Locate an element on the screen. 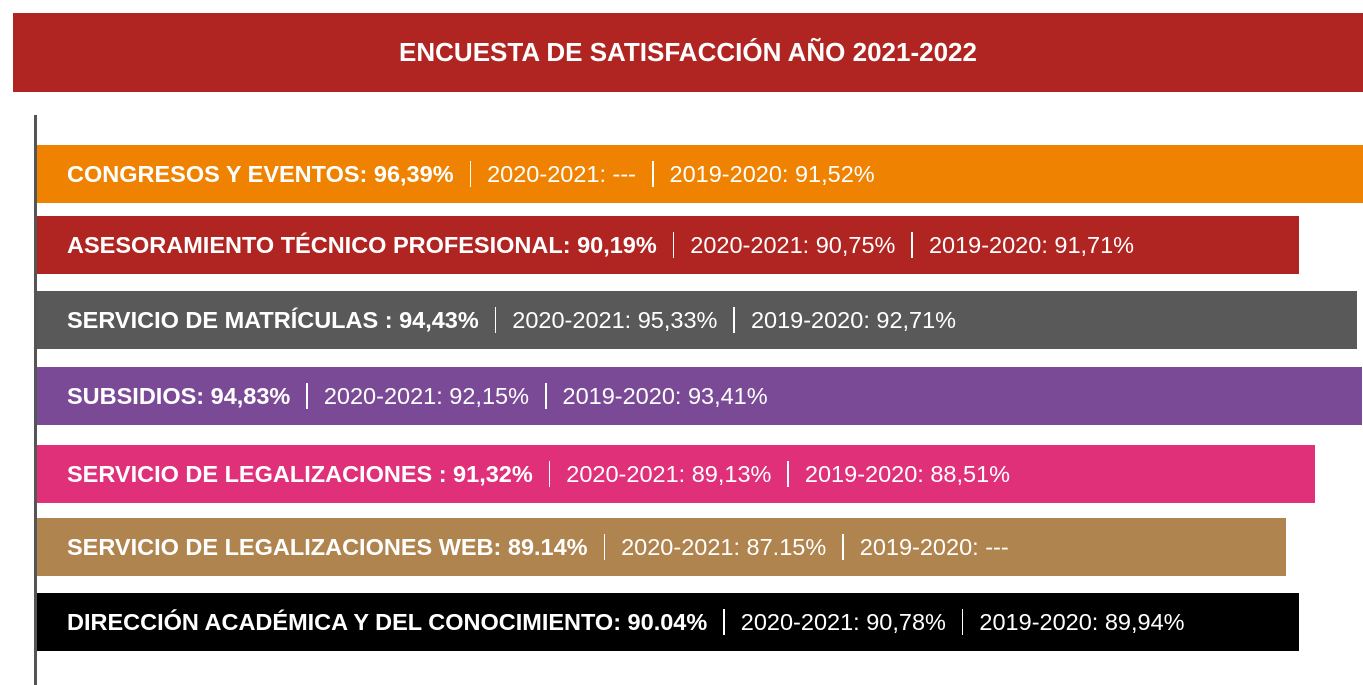  axis-line is located at coordinates (35, 400).